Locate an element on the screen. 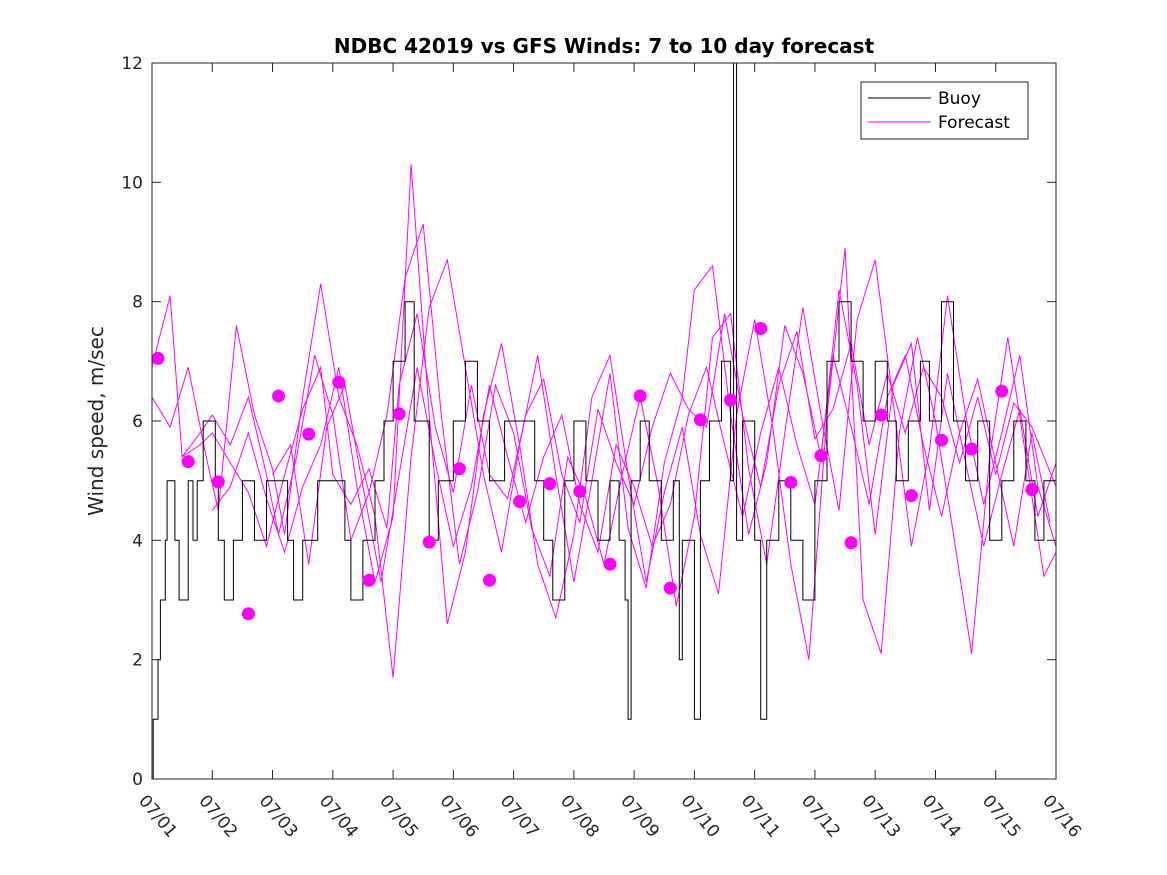 This screenshot has width=1167, height=875. y-tick-label: 2 is located at coordinates (137, 661).